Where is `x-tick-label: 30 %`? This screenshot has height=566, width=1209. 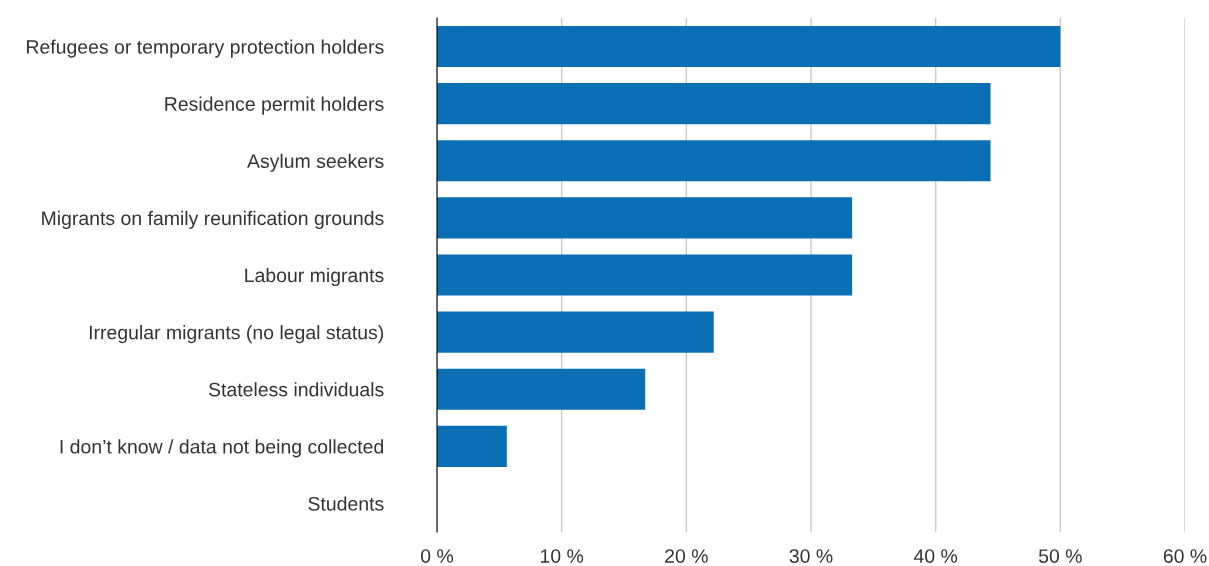 x-tick-label: 30 % is located at coordinates (811, 556).